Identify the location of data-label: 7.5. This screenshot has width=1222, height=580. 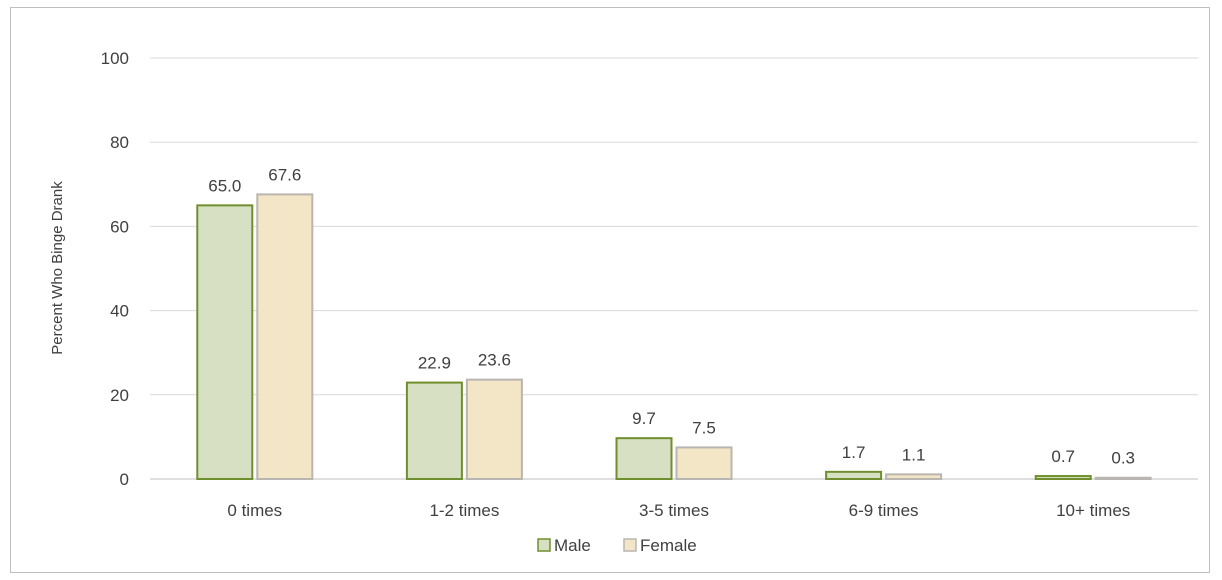
(704, 427).